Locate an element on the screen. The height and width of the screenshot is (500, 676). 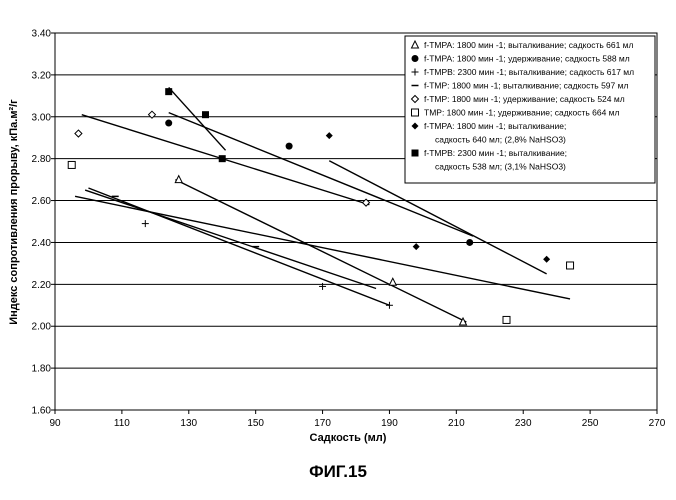
figure-caption: ФИГ.15 is located at coordinates (338, 471).